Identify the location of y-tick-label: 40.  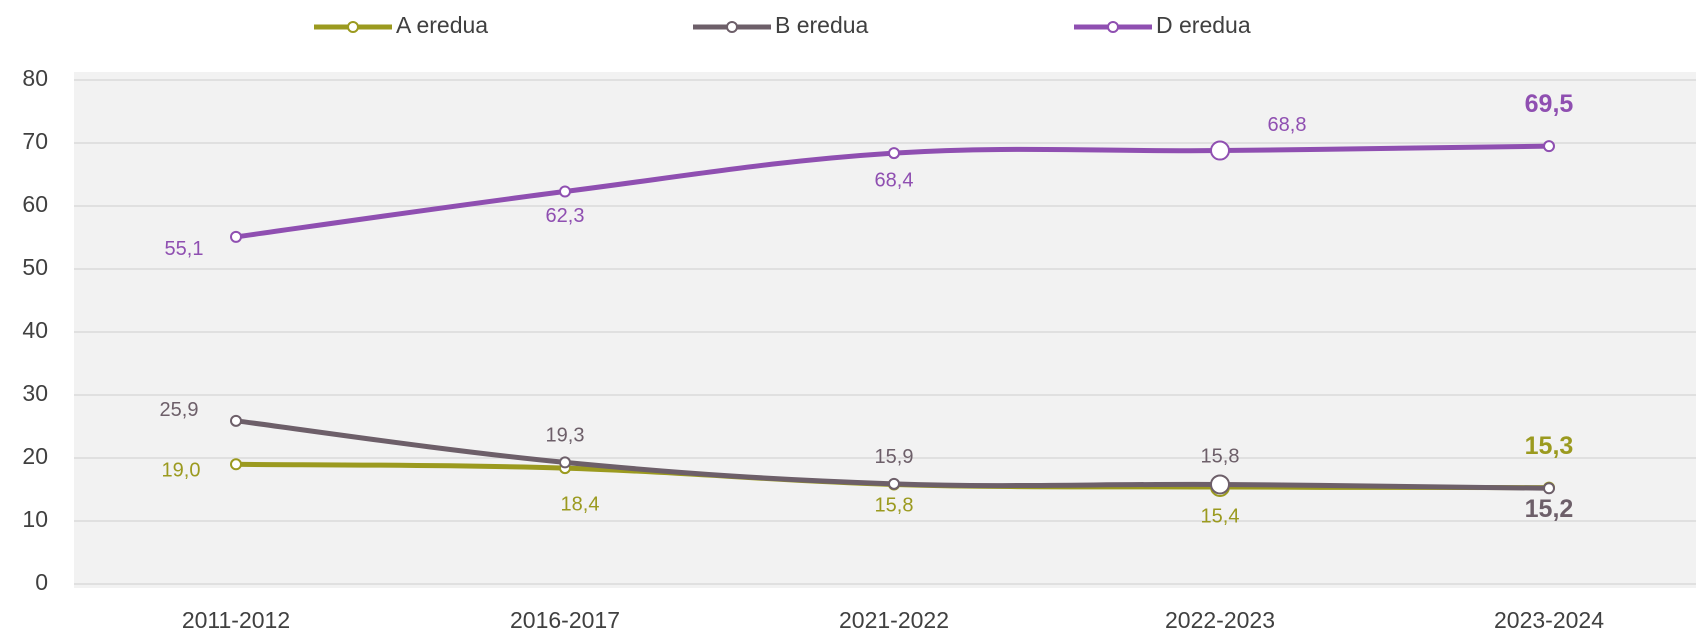
(35, 330).